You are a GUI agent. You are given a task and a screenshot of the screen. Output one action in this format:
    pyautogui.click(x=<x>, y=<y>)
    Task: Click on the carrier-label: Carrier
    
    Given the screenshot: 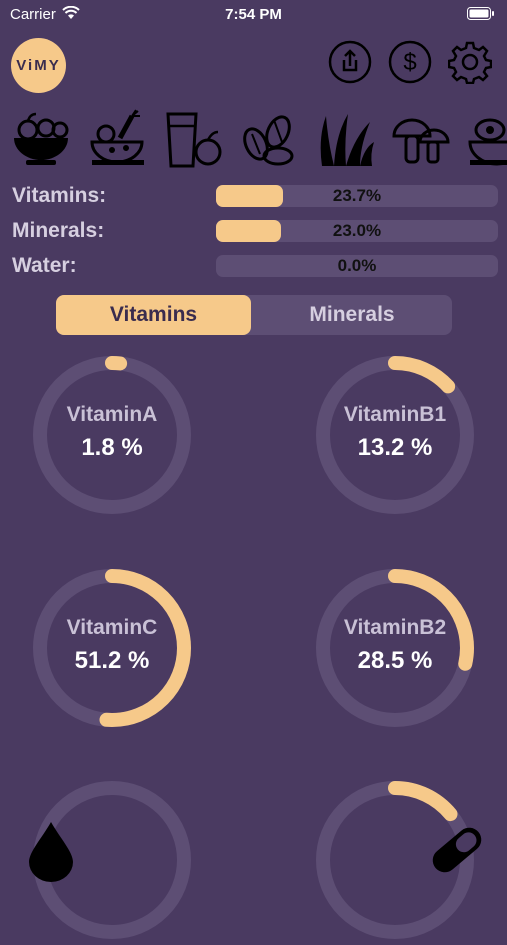 What is the action you would take?
    pyautogui.click(x=33, y=14)
    